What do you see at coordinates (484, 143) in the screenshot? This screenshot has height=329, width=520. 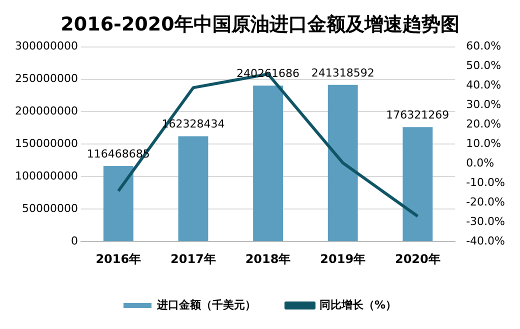 I see `y2-tick-label: 10.0%` at bounding box center [484, 143].